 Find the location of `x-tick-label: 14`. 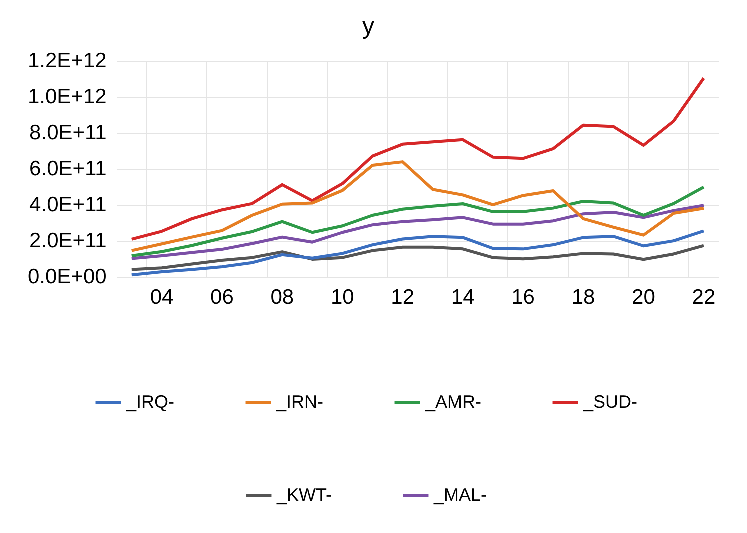

x-tick-label: 14 is located at coordinates (463, 298).